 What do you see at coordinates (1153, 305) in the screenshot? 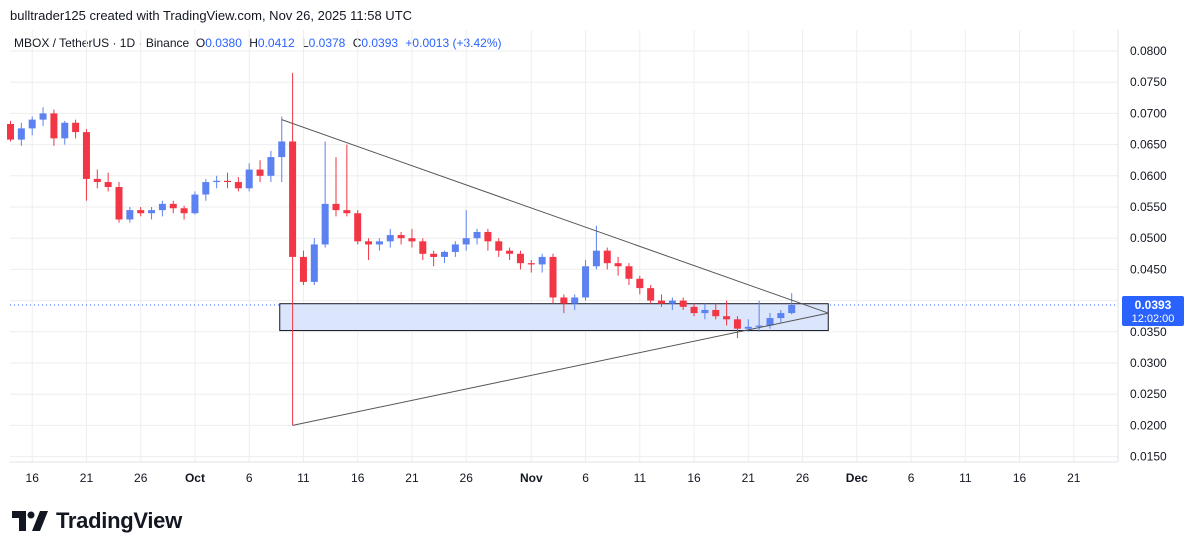
I see `price-tag-price: 0.0393` at bounding box center [1153, 305].